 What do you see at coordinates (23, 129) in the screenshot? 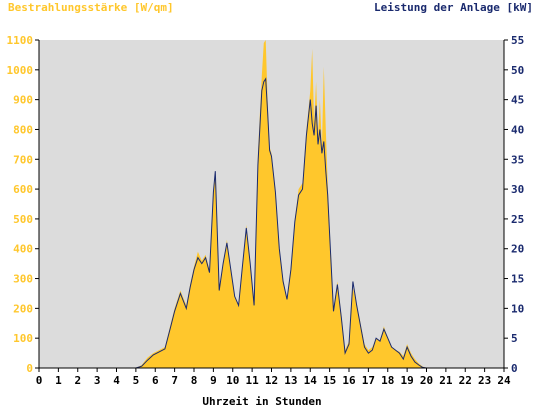
I see `left-tick-label: 800` at bounding box center [23, 129].